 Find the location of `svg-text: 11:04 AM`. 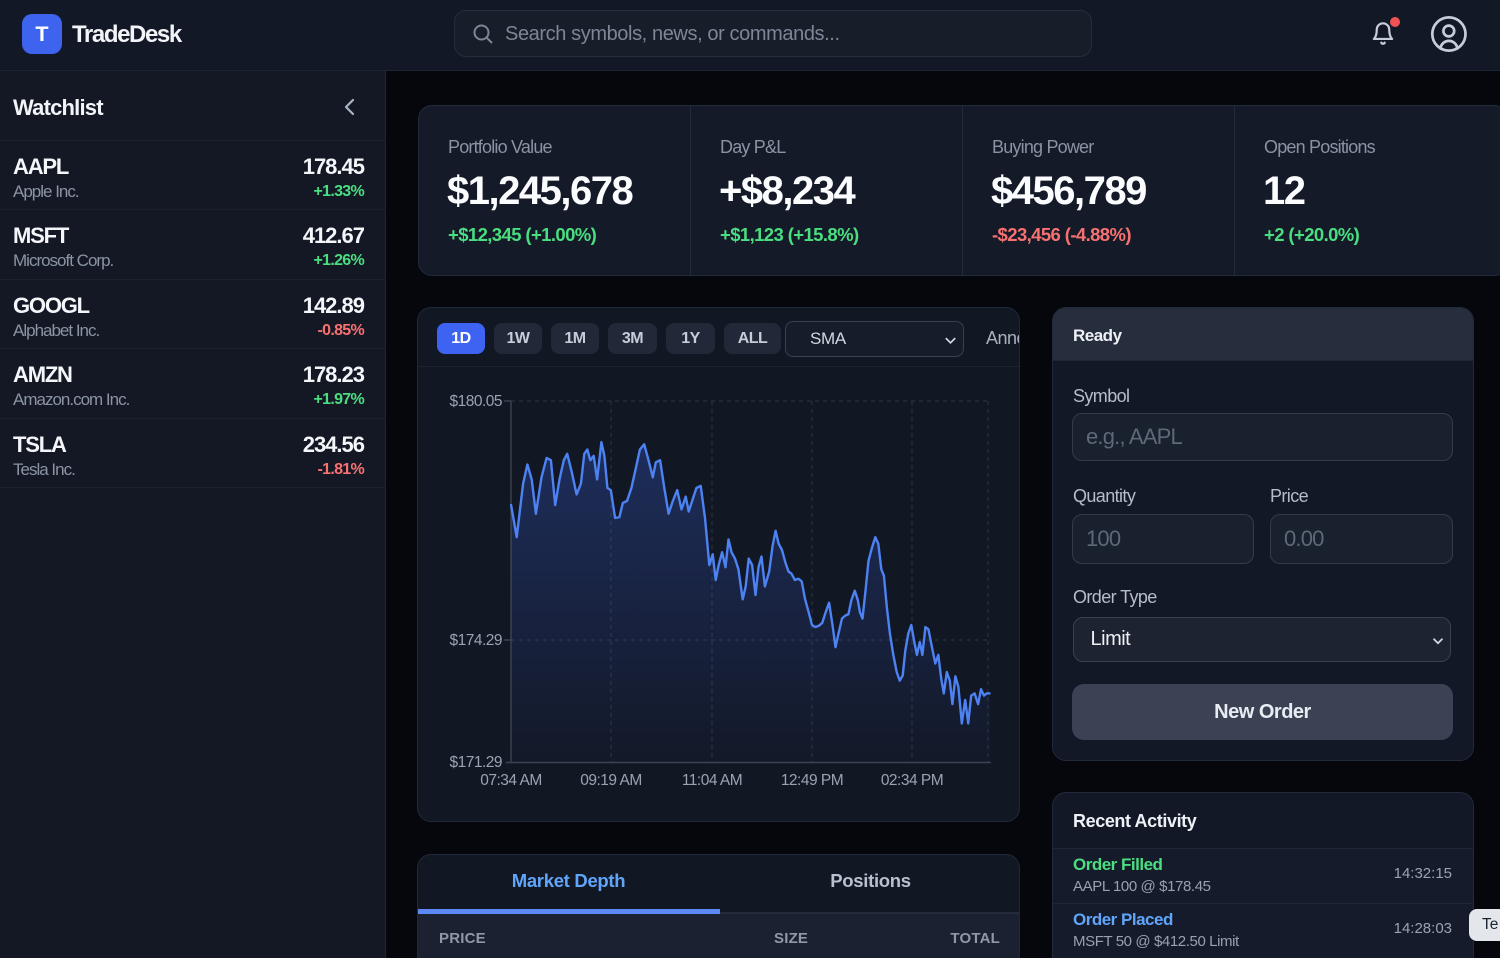

svg-text: 11:04 AM is located at coordinates (712, 780).